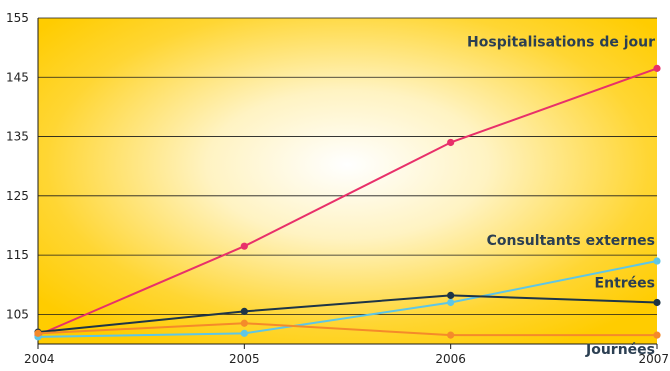 This screenshot has width=670, height=371. I want to click on y-tick-label-135: 135, so click(17, 137).